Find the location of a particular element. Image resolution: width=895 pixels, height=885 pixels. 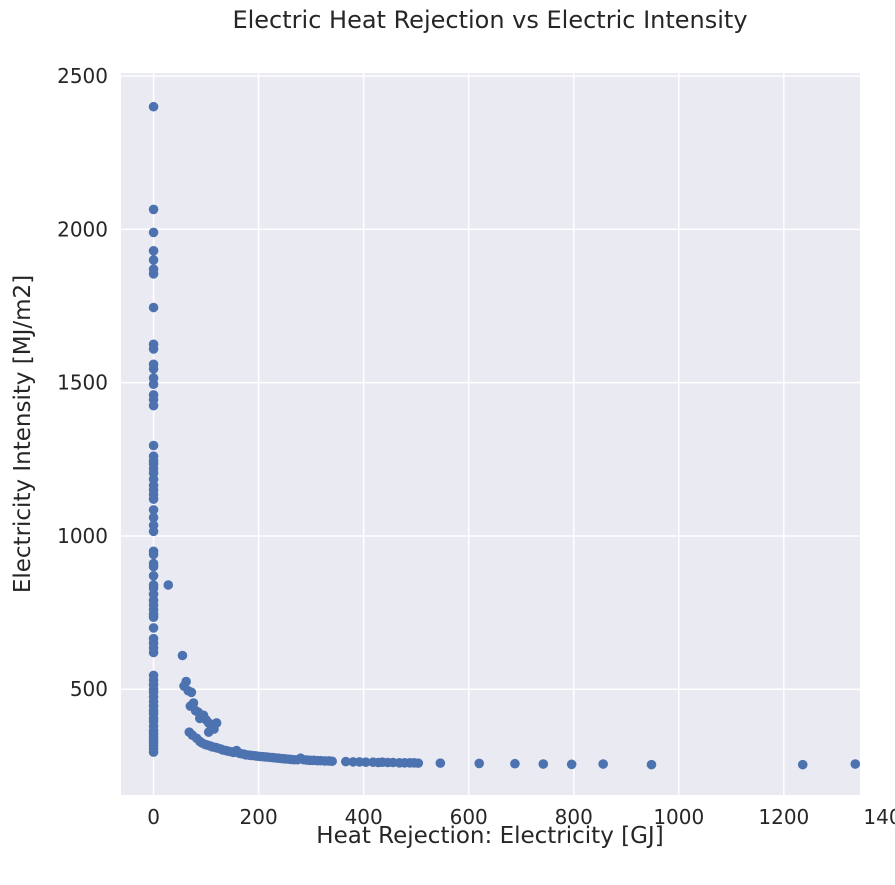

y-tick-label: 1000 is located at coordinates (82, 536).